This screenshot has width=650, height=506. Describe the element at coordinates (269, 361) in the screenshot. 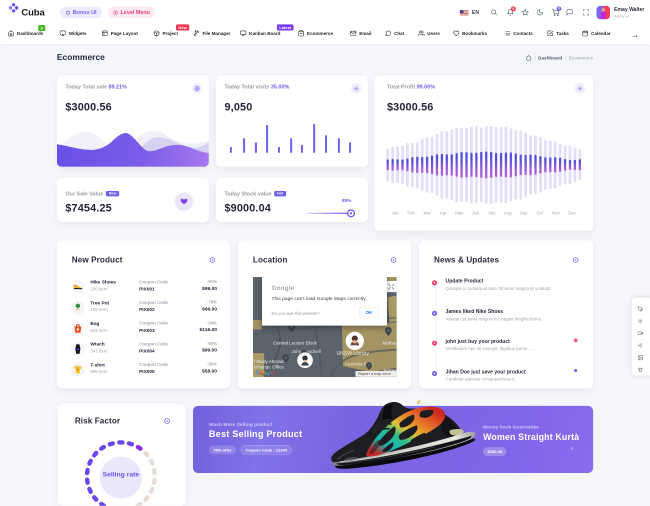

I see `svg-text: f Study Abroad` at that location.